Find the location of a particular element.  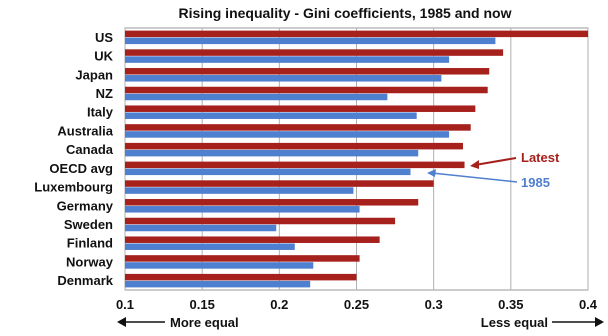

latest-pointer-line is located at coordinates (495, 161).